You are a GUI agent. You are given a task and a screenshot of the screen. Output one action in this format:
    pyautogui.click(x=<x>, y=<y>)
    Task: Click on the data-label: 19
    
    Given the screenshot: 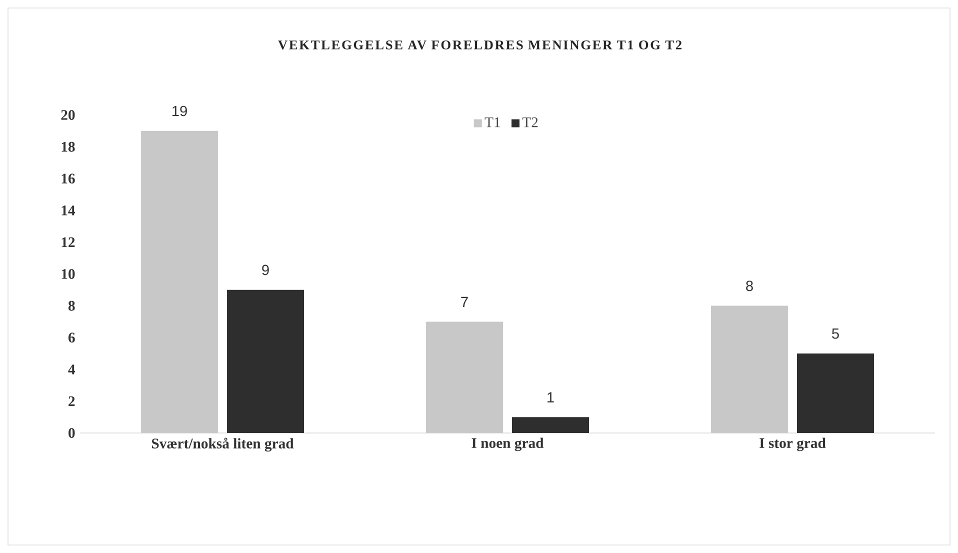 What is the action you would take?
    pyautogui.click(x=179, y=111)
    